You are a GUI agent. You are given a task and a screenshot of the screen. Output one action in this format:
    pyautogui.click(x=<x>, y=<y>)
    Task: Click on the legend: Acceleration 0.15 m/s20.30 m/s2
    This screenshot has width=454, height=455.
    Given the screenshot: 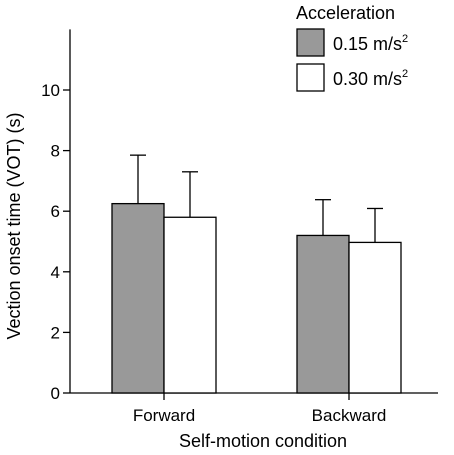 What is the action you would take?
    pyautogui.click(x=352, y=47)
    